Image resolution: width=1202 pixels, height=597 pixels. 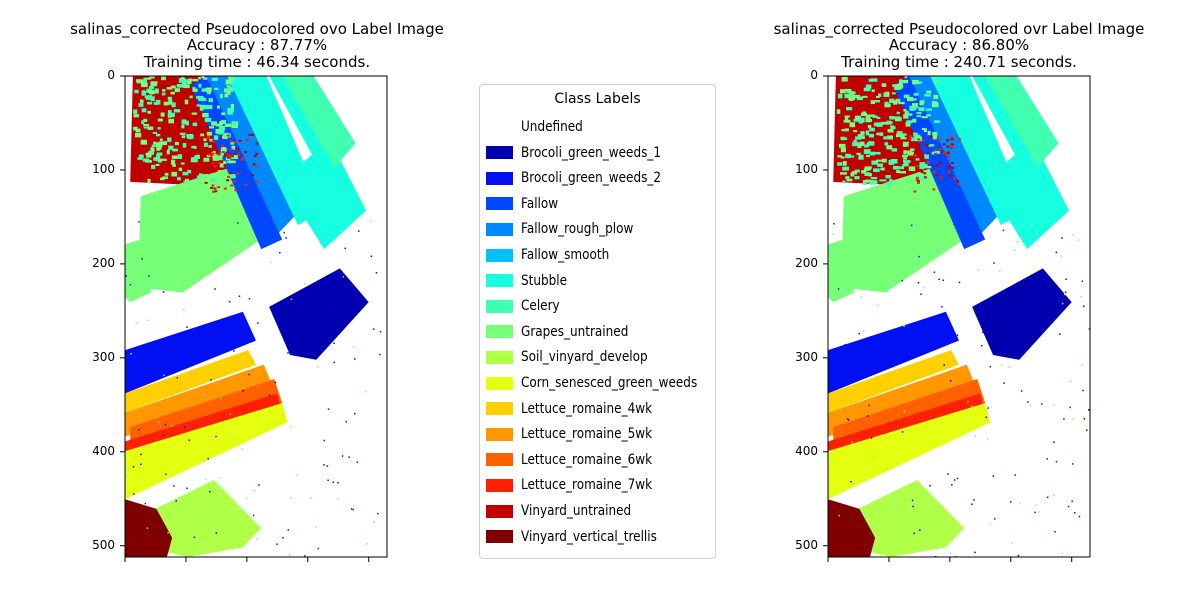 I want to click on legend-item: Corn_senesced_green_weeds, so click(x=606, y=383).